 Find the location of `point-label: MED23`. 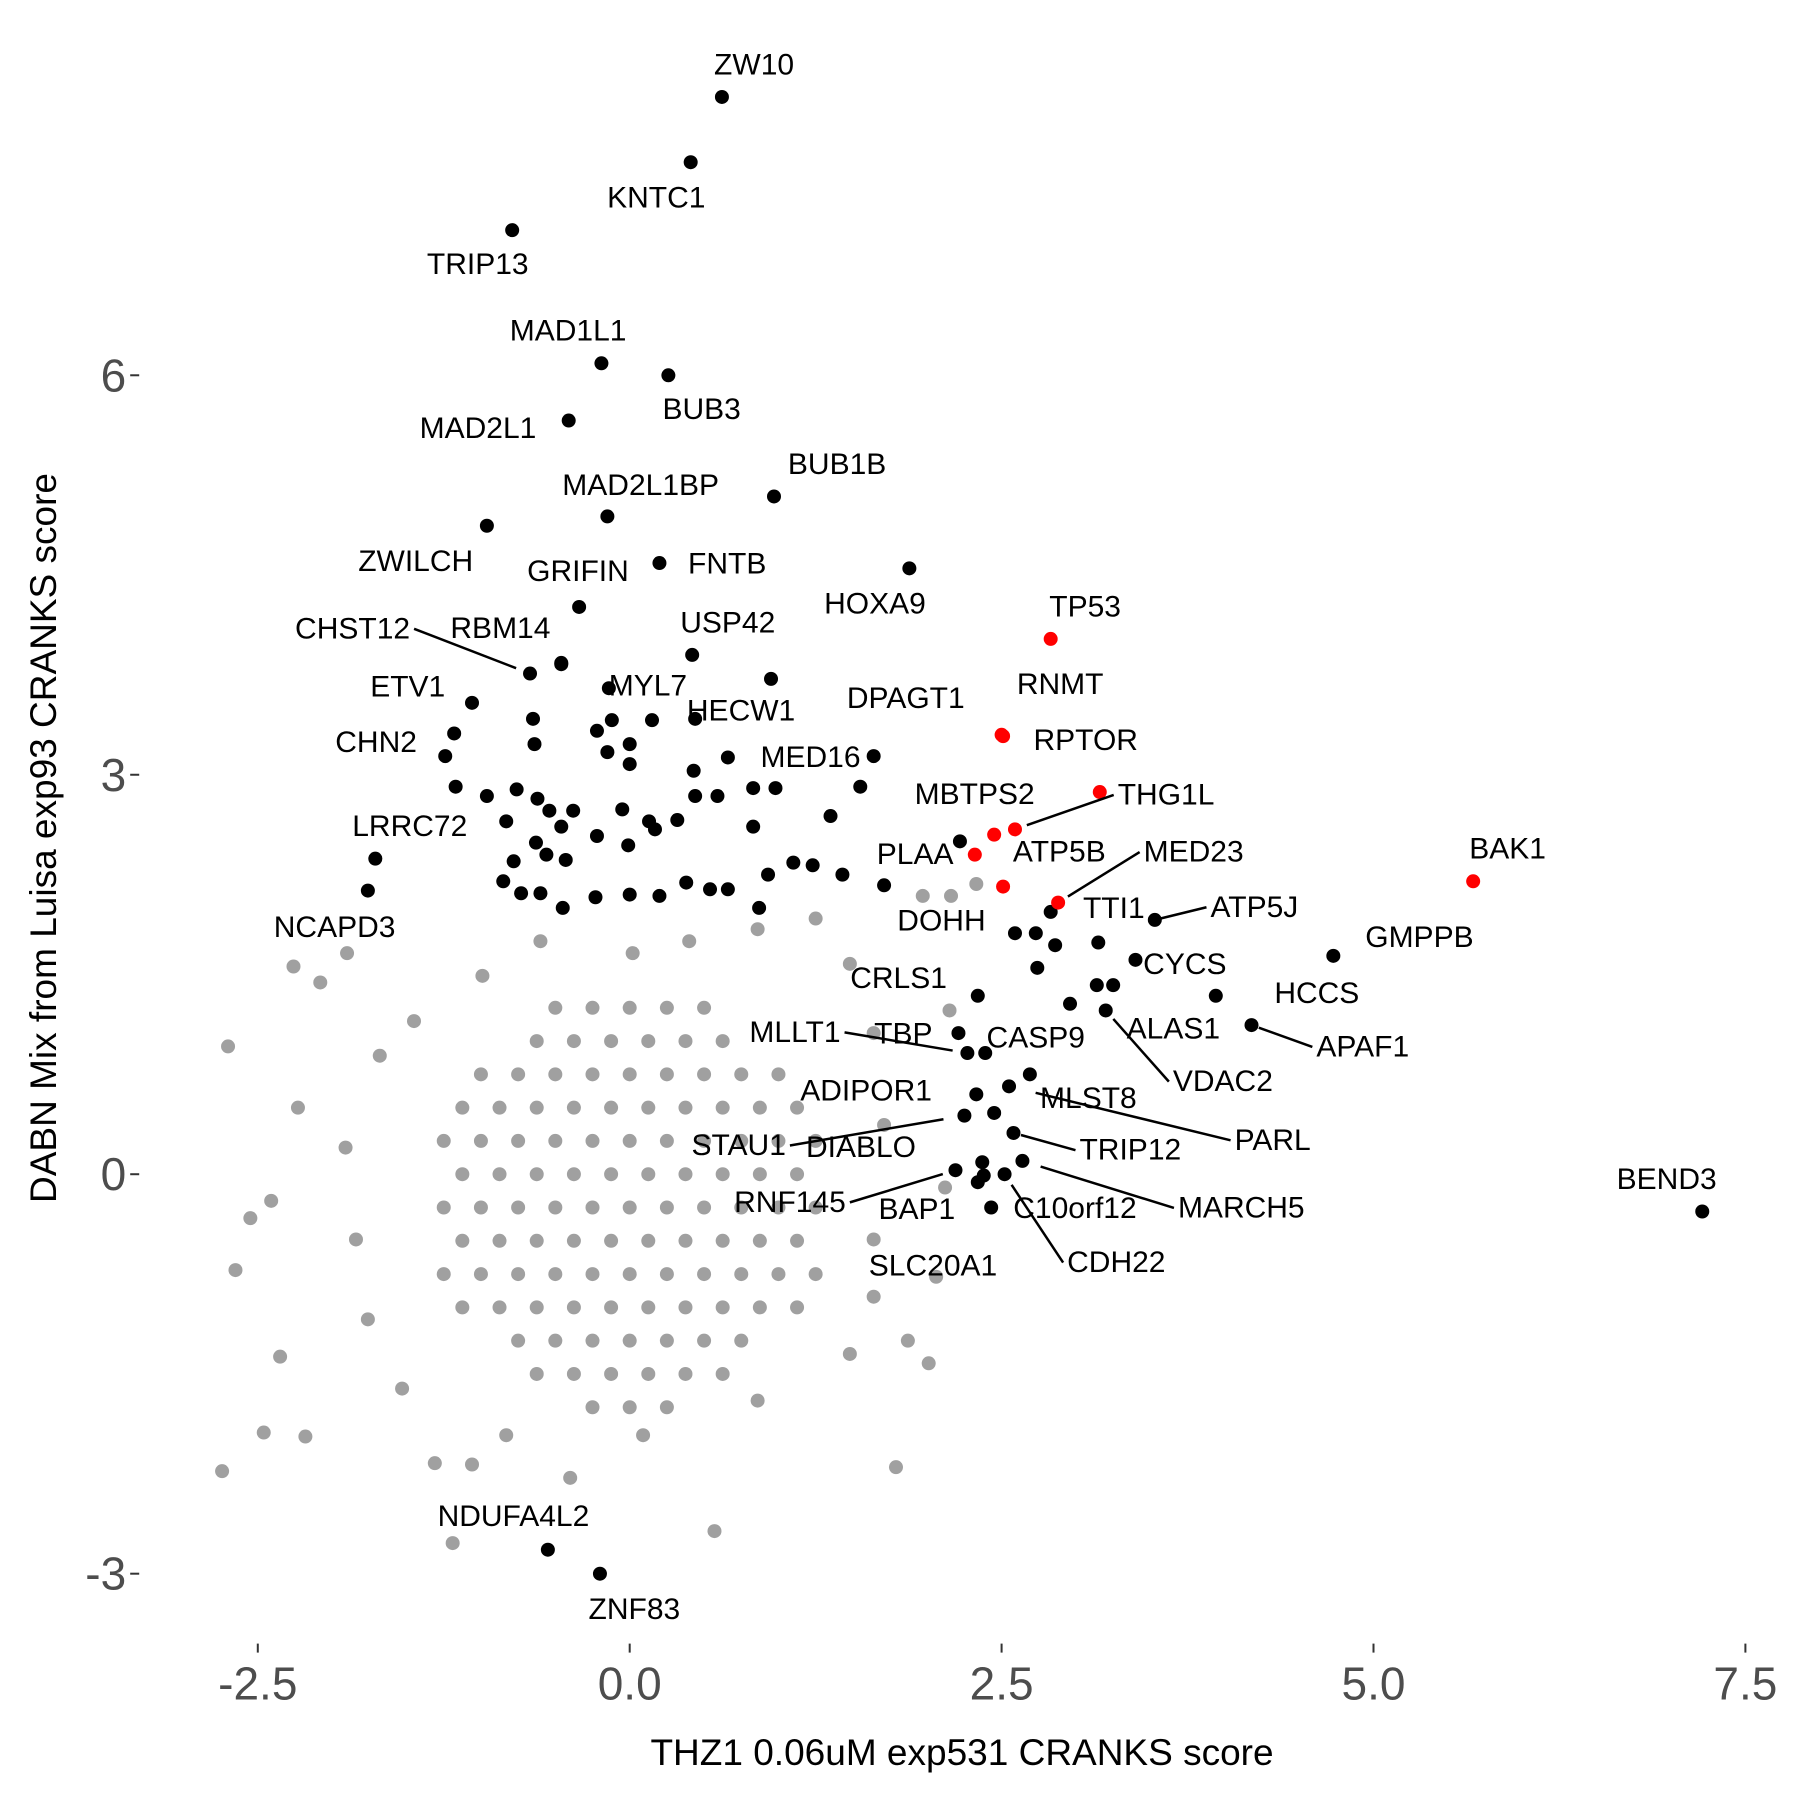

point-label: MED23 is located at coordinates (1194, 852).